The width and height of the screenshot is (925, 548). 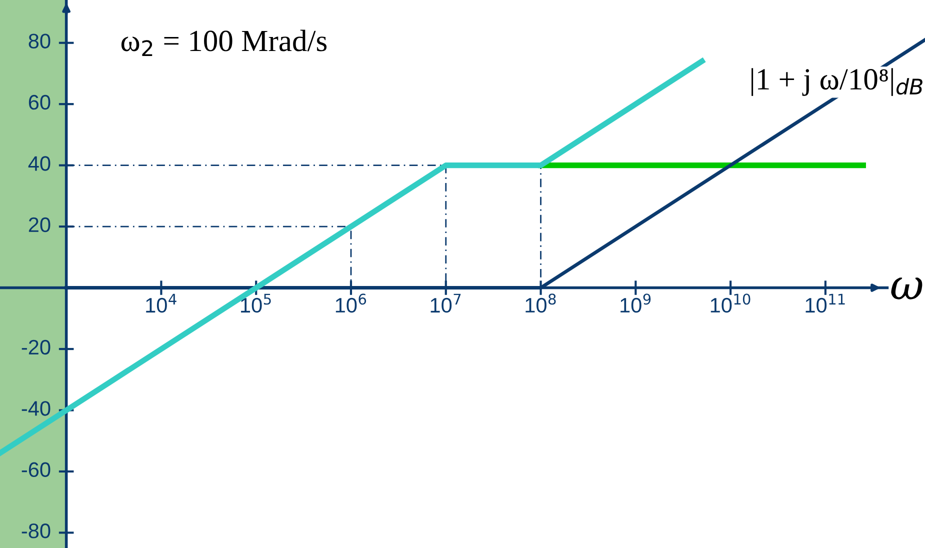 What do you see at coordinates (36, 347) in the screenshot?
I see `y-tick-label: -20` at bounding box center [36, 347].